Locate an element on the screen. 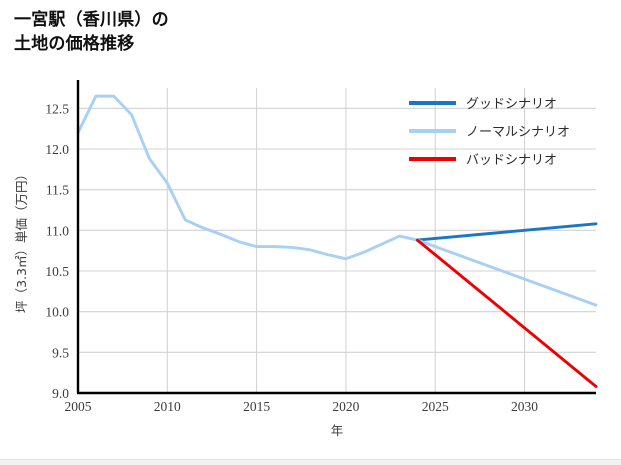  legend-label: ノーマルシナリオ is located at coordinates (518, 132).